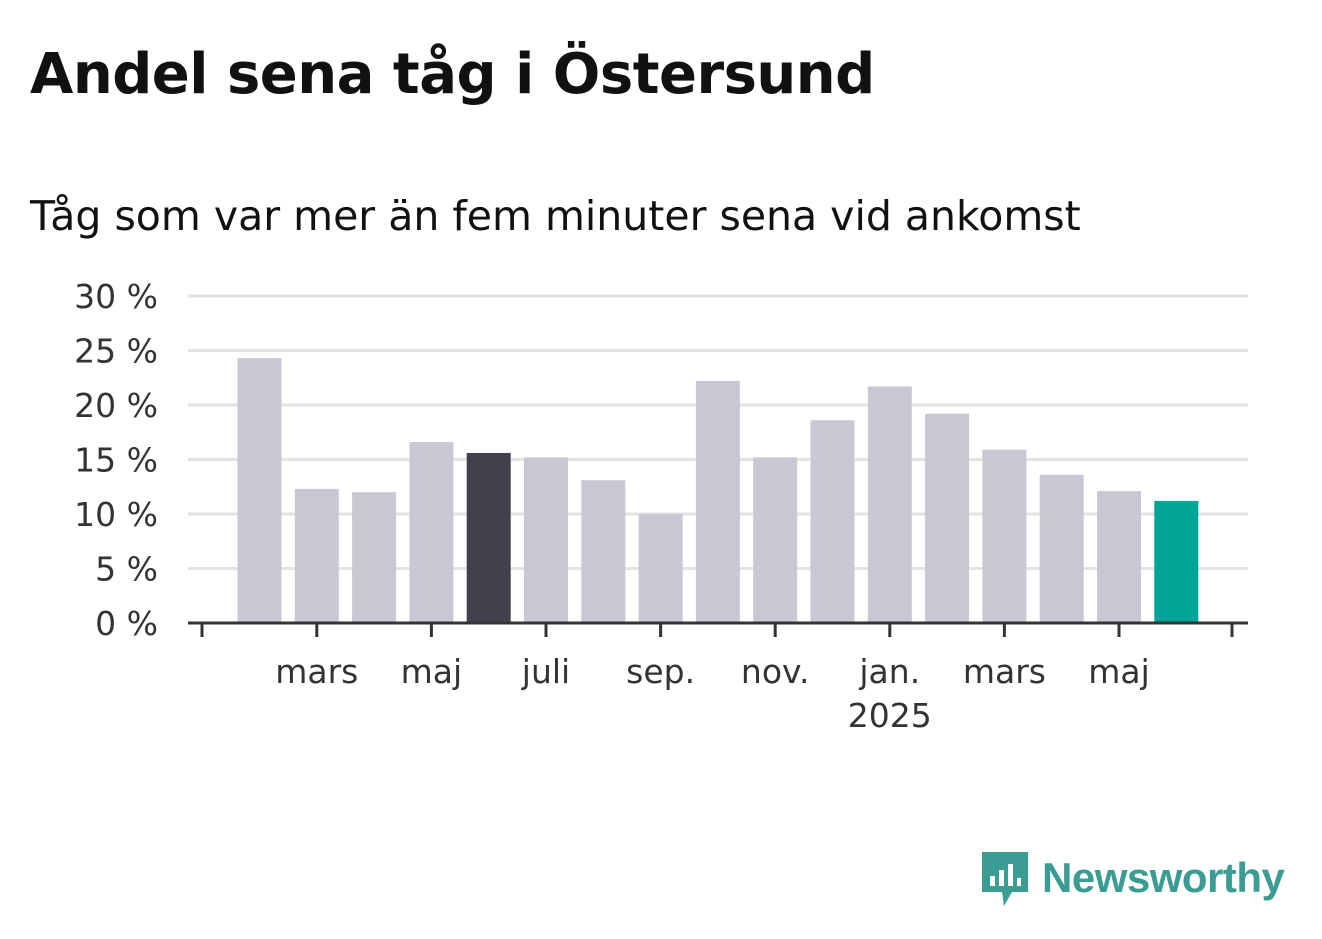 This screenshot has height=939, width=1322. What do you see at coordinates (116, 405) in the screenshot?
I see `y-tick-label: 20 %` at bounding box center [116, 405].